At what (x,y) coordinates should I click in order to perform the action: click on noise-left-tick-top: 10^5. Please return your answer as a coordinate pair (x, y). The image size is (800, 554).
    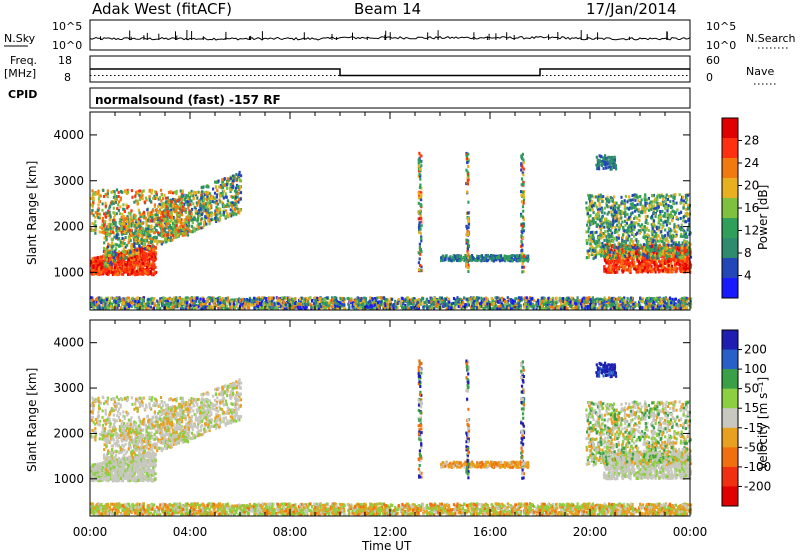
    Looking at the image, I should click on (67, 26).